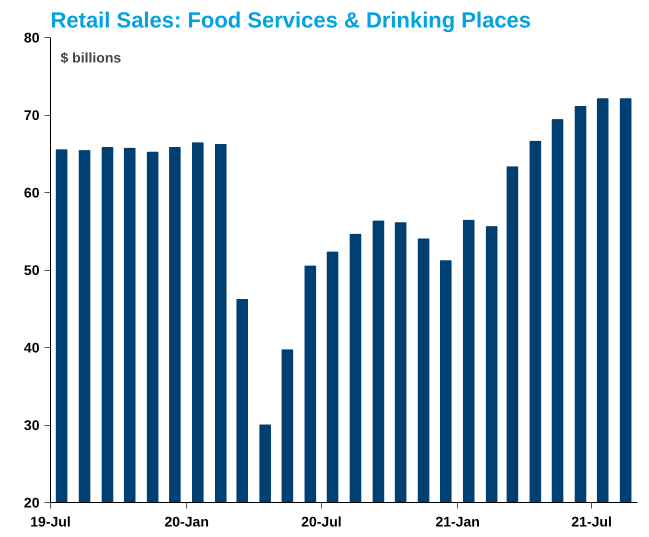 This screenshot has width=649, height=537. I want to click on x-tick-label: 20-Jan, so click(186, 522).